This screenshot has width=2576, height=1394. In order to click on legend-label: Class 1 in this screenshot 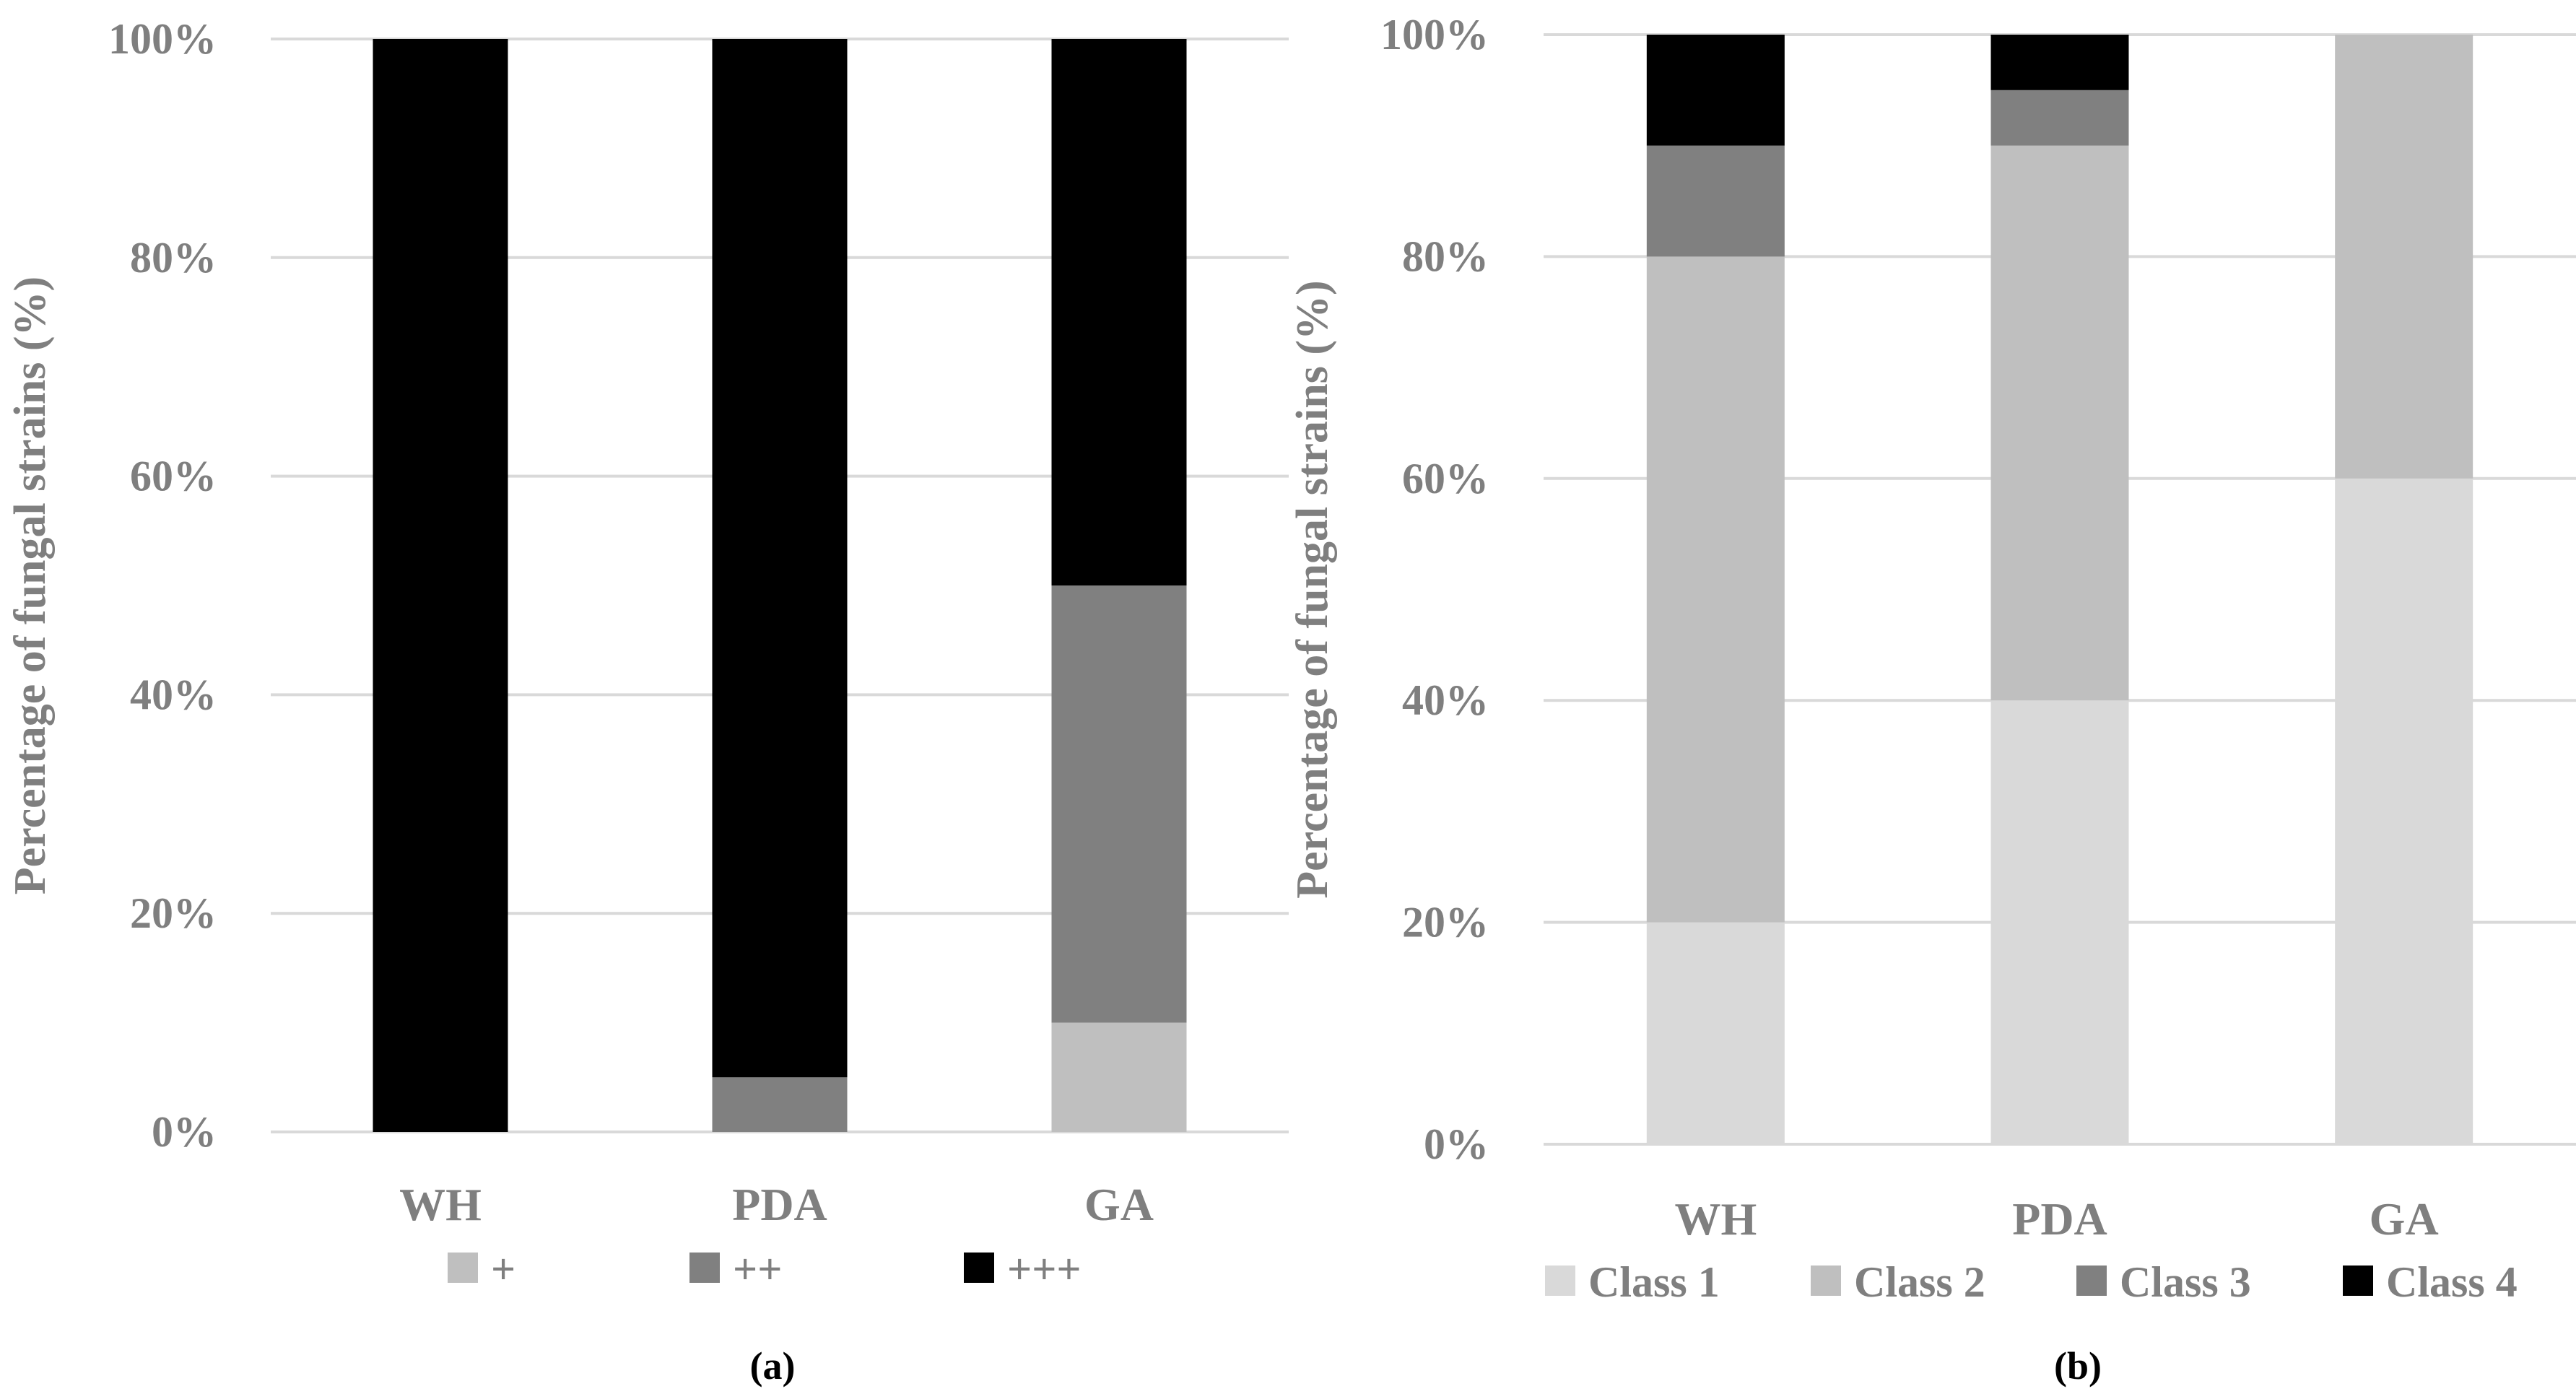, I will do `click(1654, 1282)`.